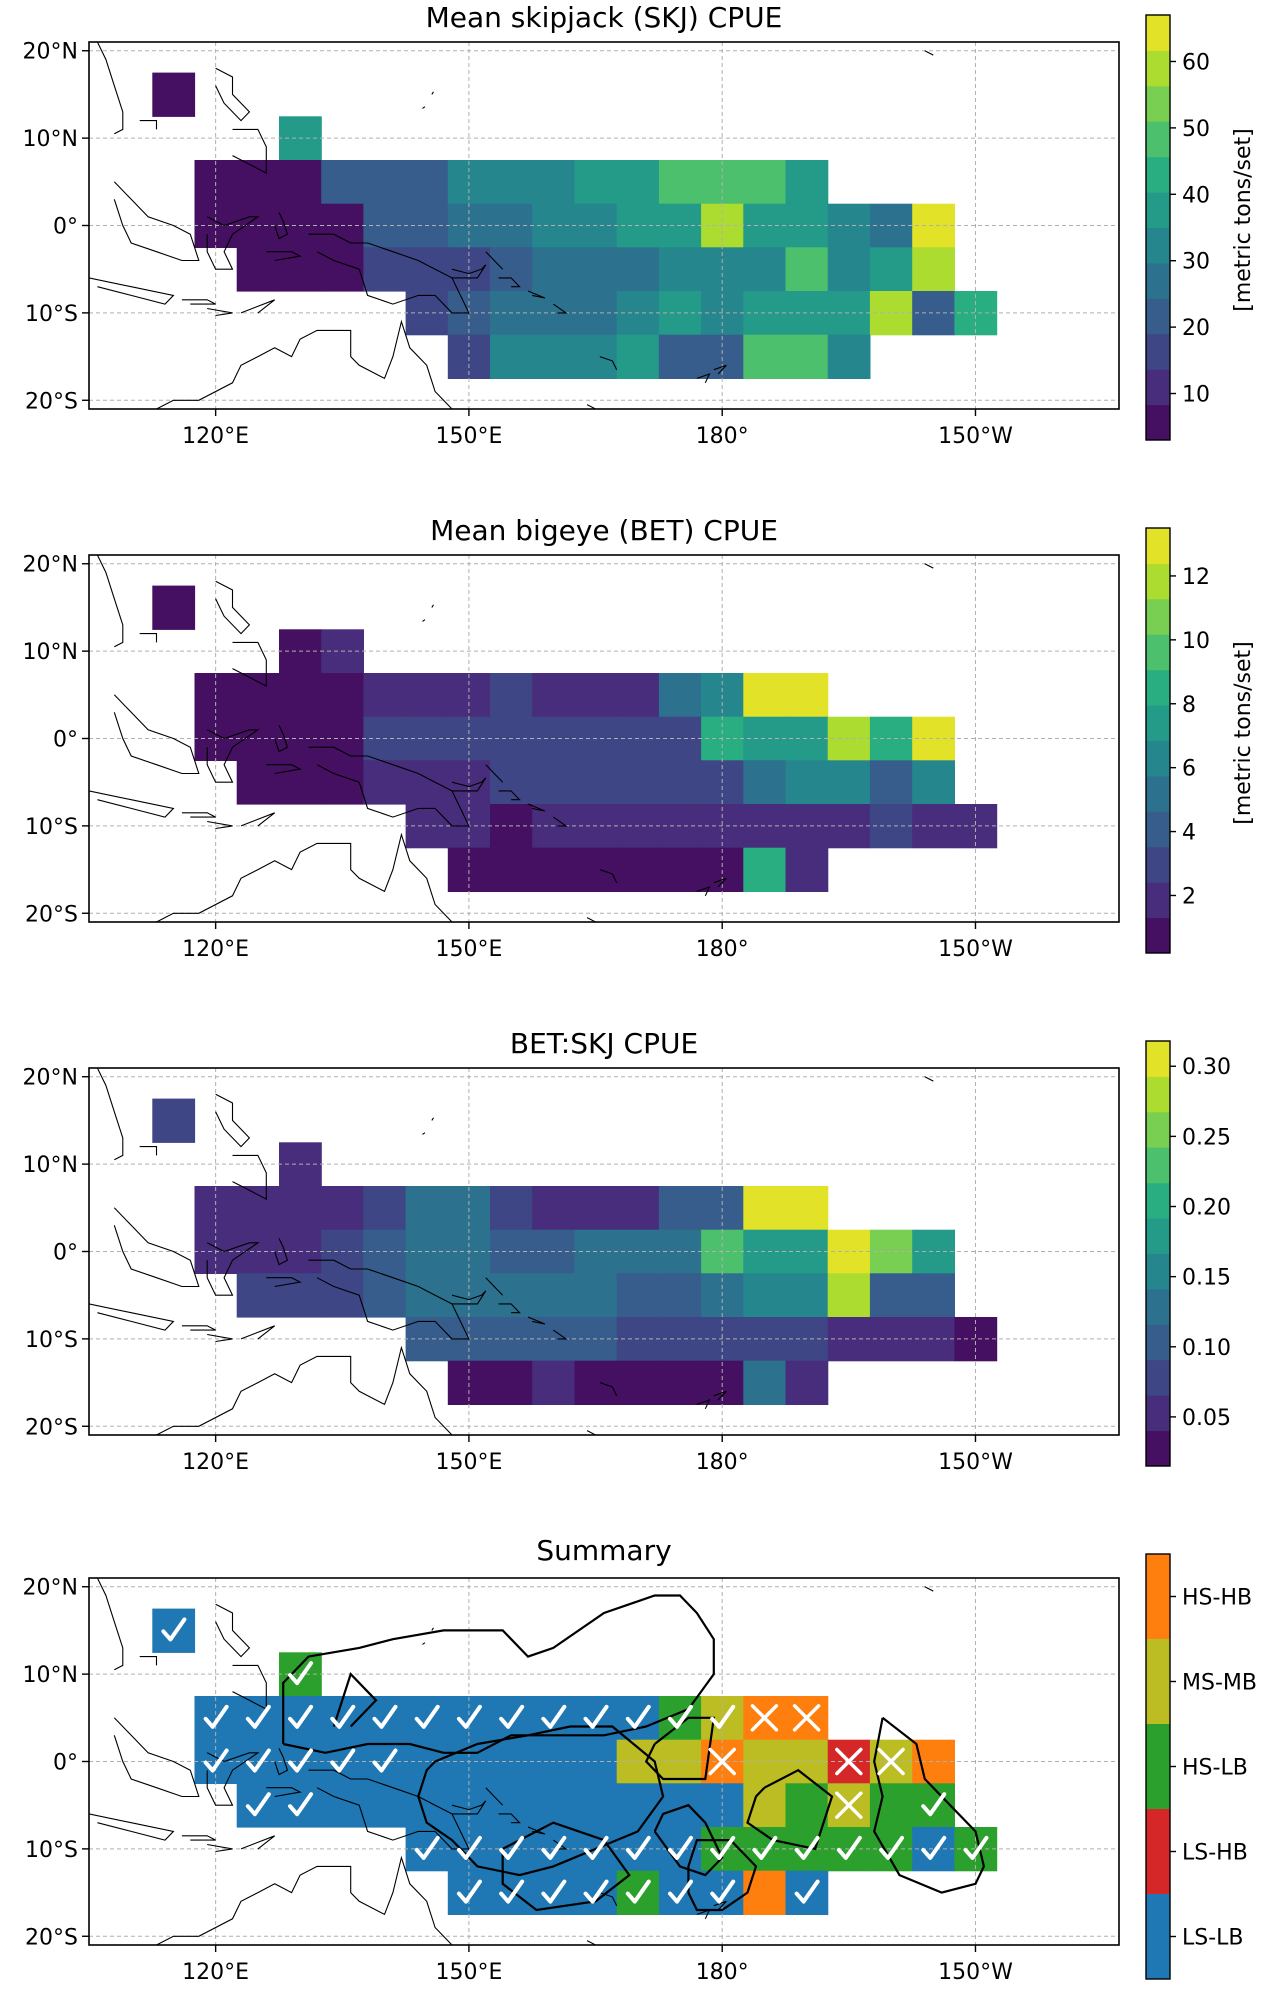 The width and height of the screenshot is (1278, 2002). What do you see at coordinates (51, 401) in the screenshot?
I see `y-tick-label: 20°S` at bounding box center [51, 401].